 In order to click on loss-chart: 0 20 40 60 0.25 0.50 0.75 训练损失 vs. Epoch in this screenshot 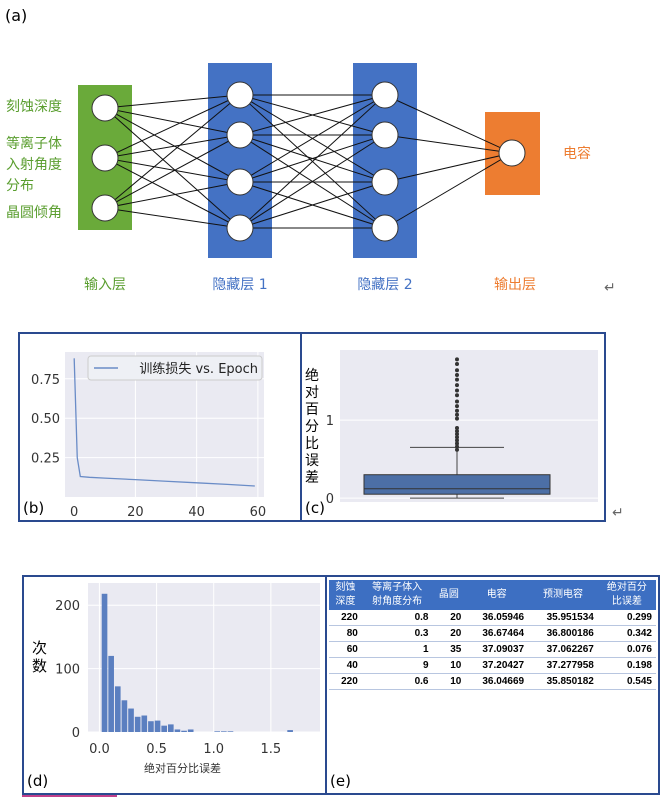, I will do `click(148, 436)`.